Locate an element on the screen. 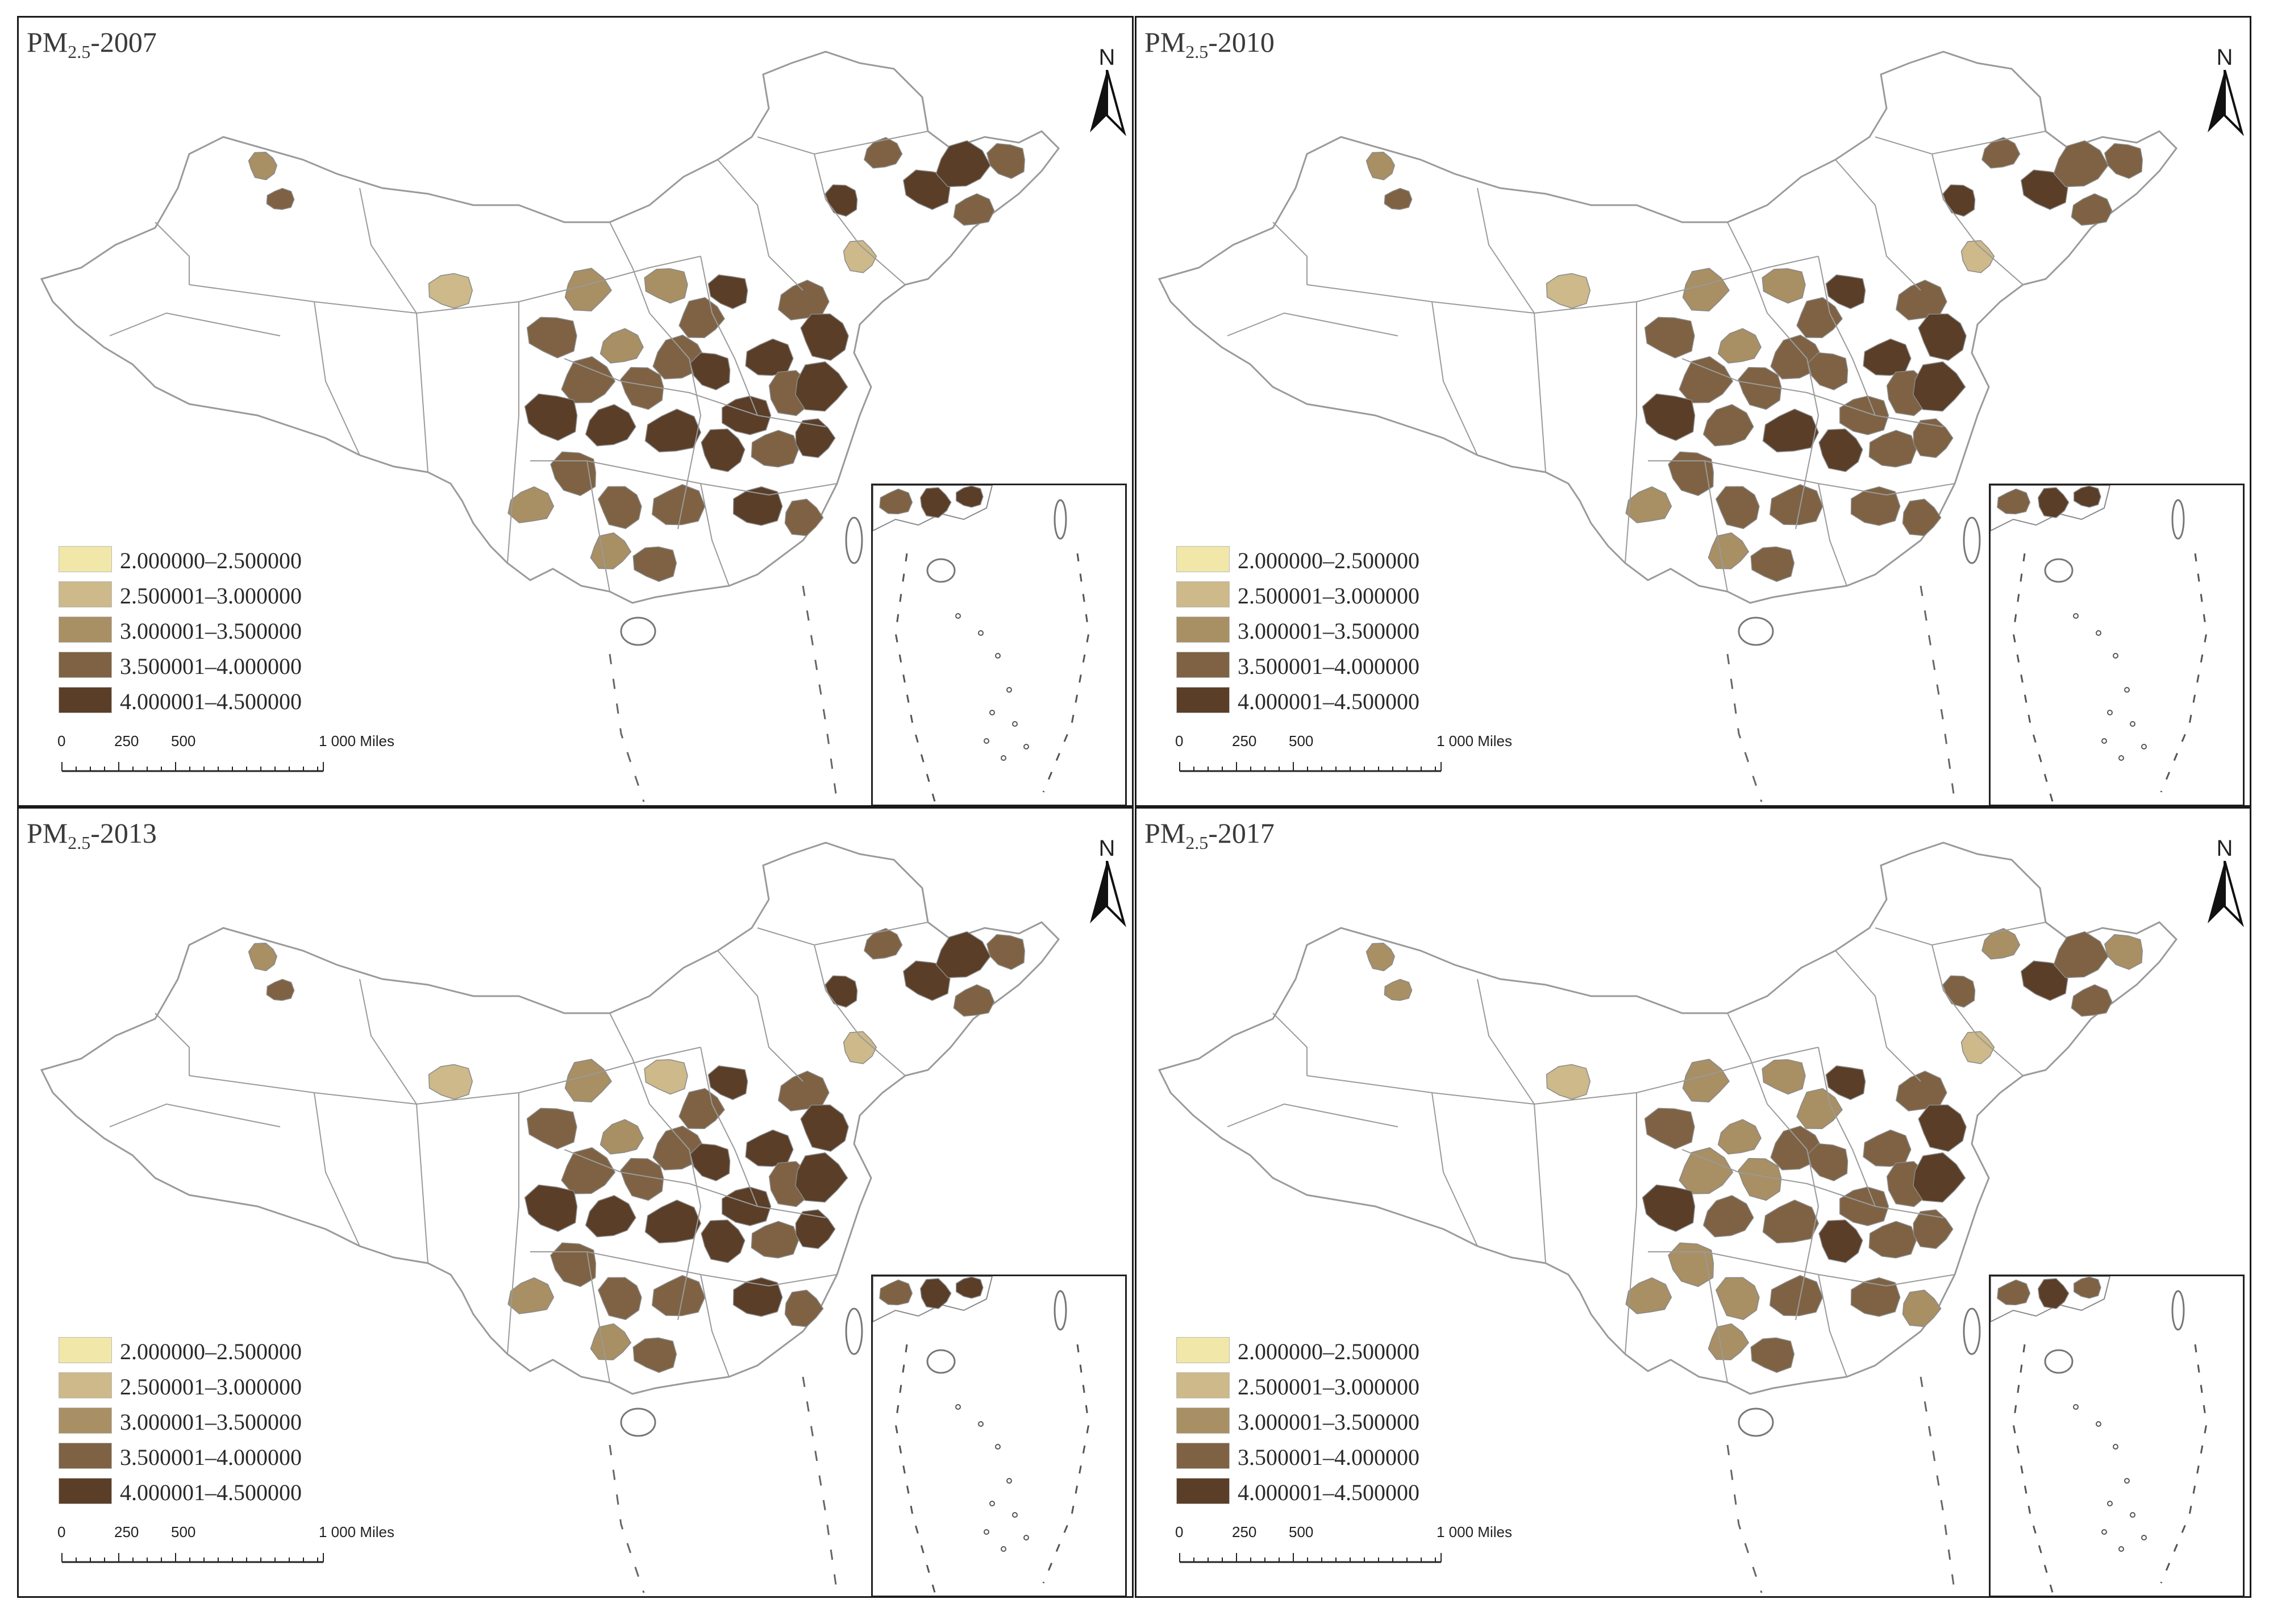  legend-label: 3.500001–4.000000 is located at coordinates (211, 666).